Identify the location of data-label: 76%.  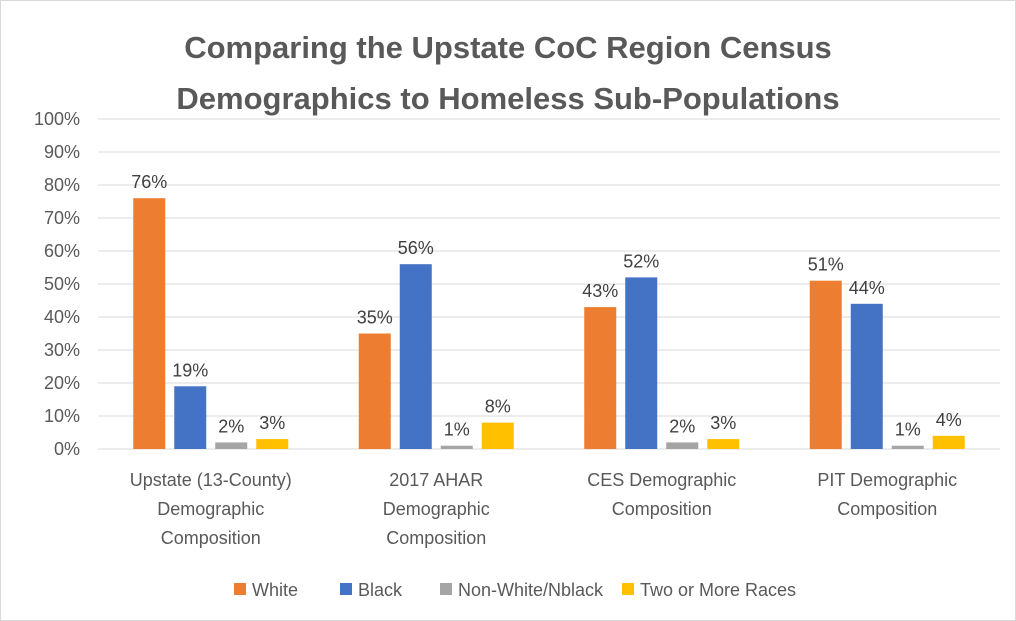
(149, 182).